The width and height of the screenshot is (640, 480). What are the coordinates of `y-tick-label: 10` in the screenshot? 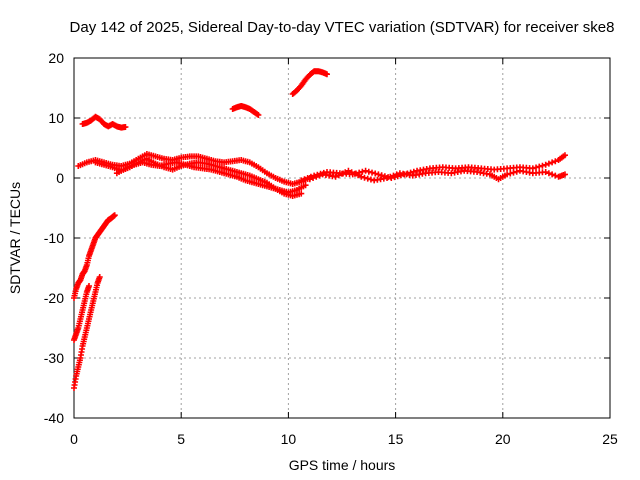 It's located at (56, 118).